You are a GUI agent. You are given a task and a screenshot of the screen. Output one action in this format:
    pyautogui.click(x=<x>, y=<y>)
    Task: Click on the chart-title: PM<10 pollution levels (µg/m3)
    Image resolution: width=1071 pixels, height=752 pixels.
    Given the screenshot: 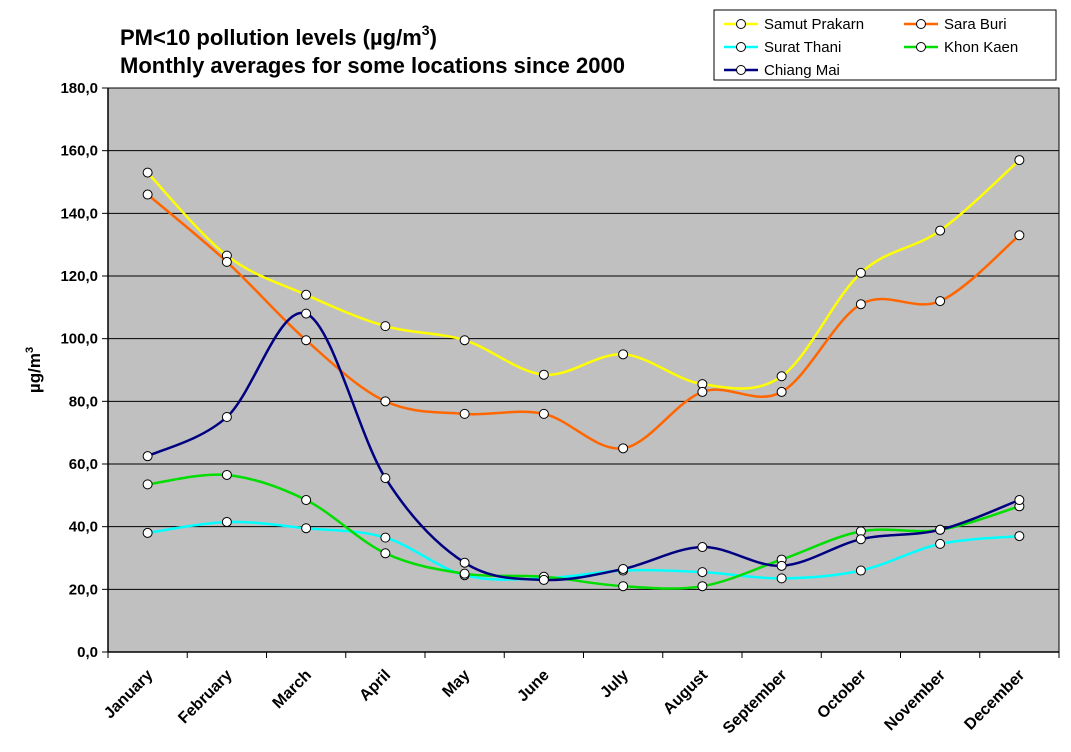 What is the action you would take?
    pyautogui.click(x=278, y=36)
    